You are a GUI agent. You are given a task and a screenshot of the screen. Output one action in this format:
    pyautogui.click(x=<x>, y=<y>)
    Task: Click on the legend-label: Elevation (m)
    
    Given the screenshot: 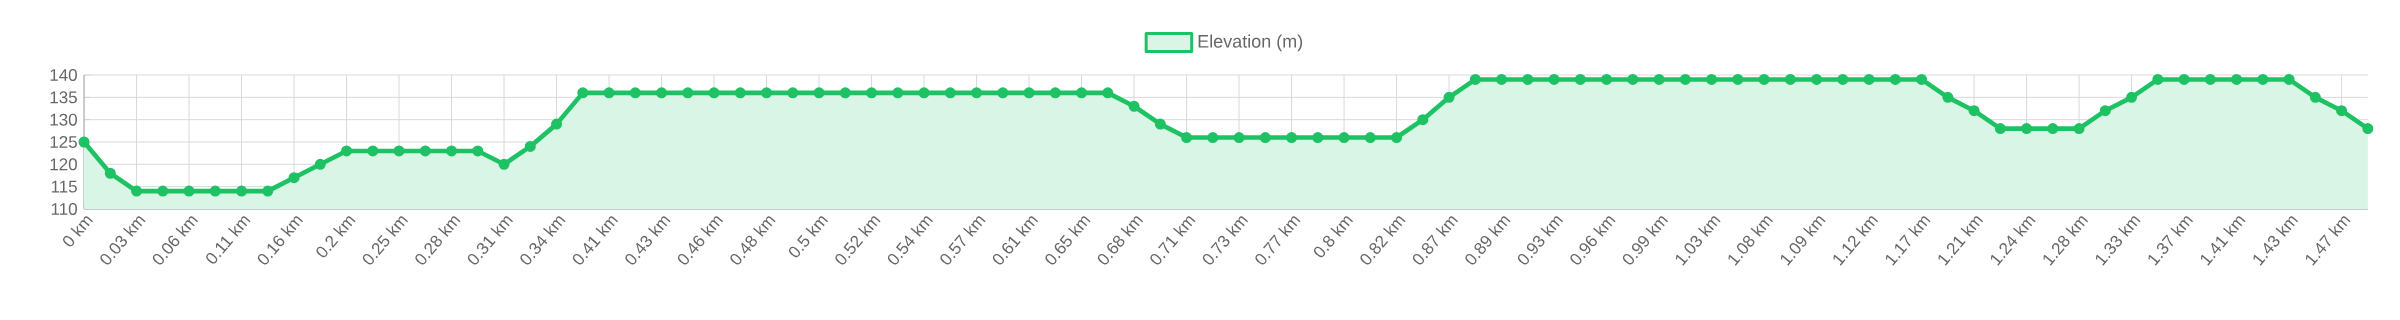 What is the action you would take?
    pyautogui.click(x=1250, y=43)
    